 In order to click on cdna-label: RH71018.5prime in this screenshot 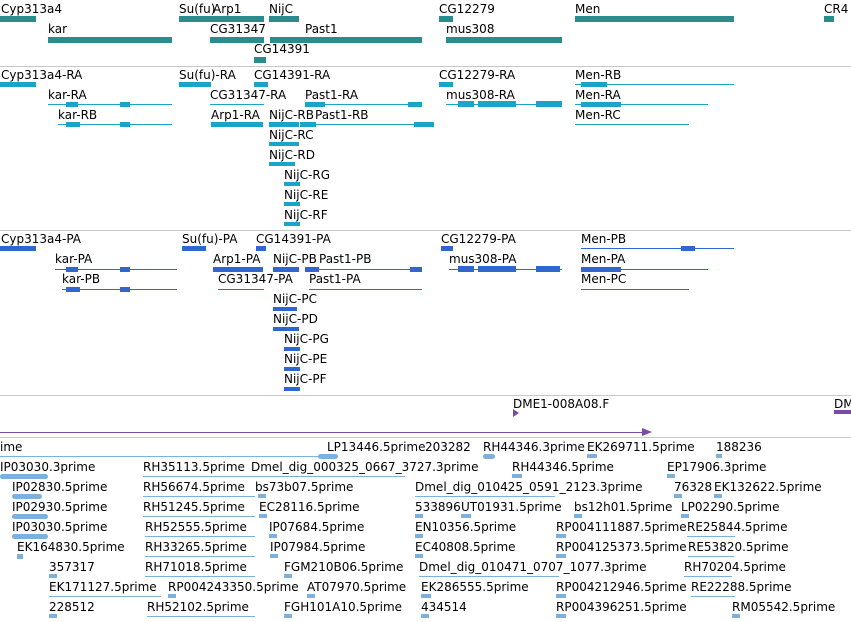, I will do `click(196, 567)`.